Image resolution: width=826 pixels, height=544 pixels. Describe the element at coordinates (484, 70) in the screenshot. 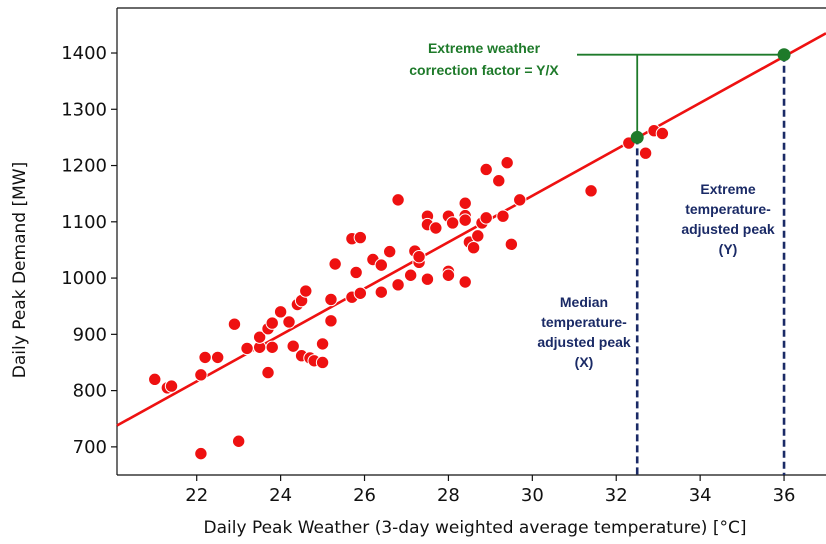

I see `correction-factor-label-line2: correction factor = Y/X` at that location.